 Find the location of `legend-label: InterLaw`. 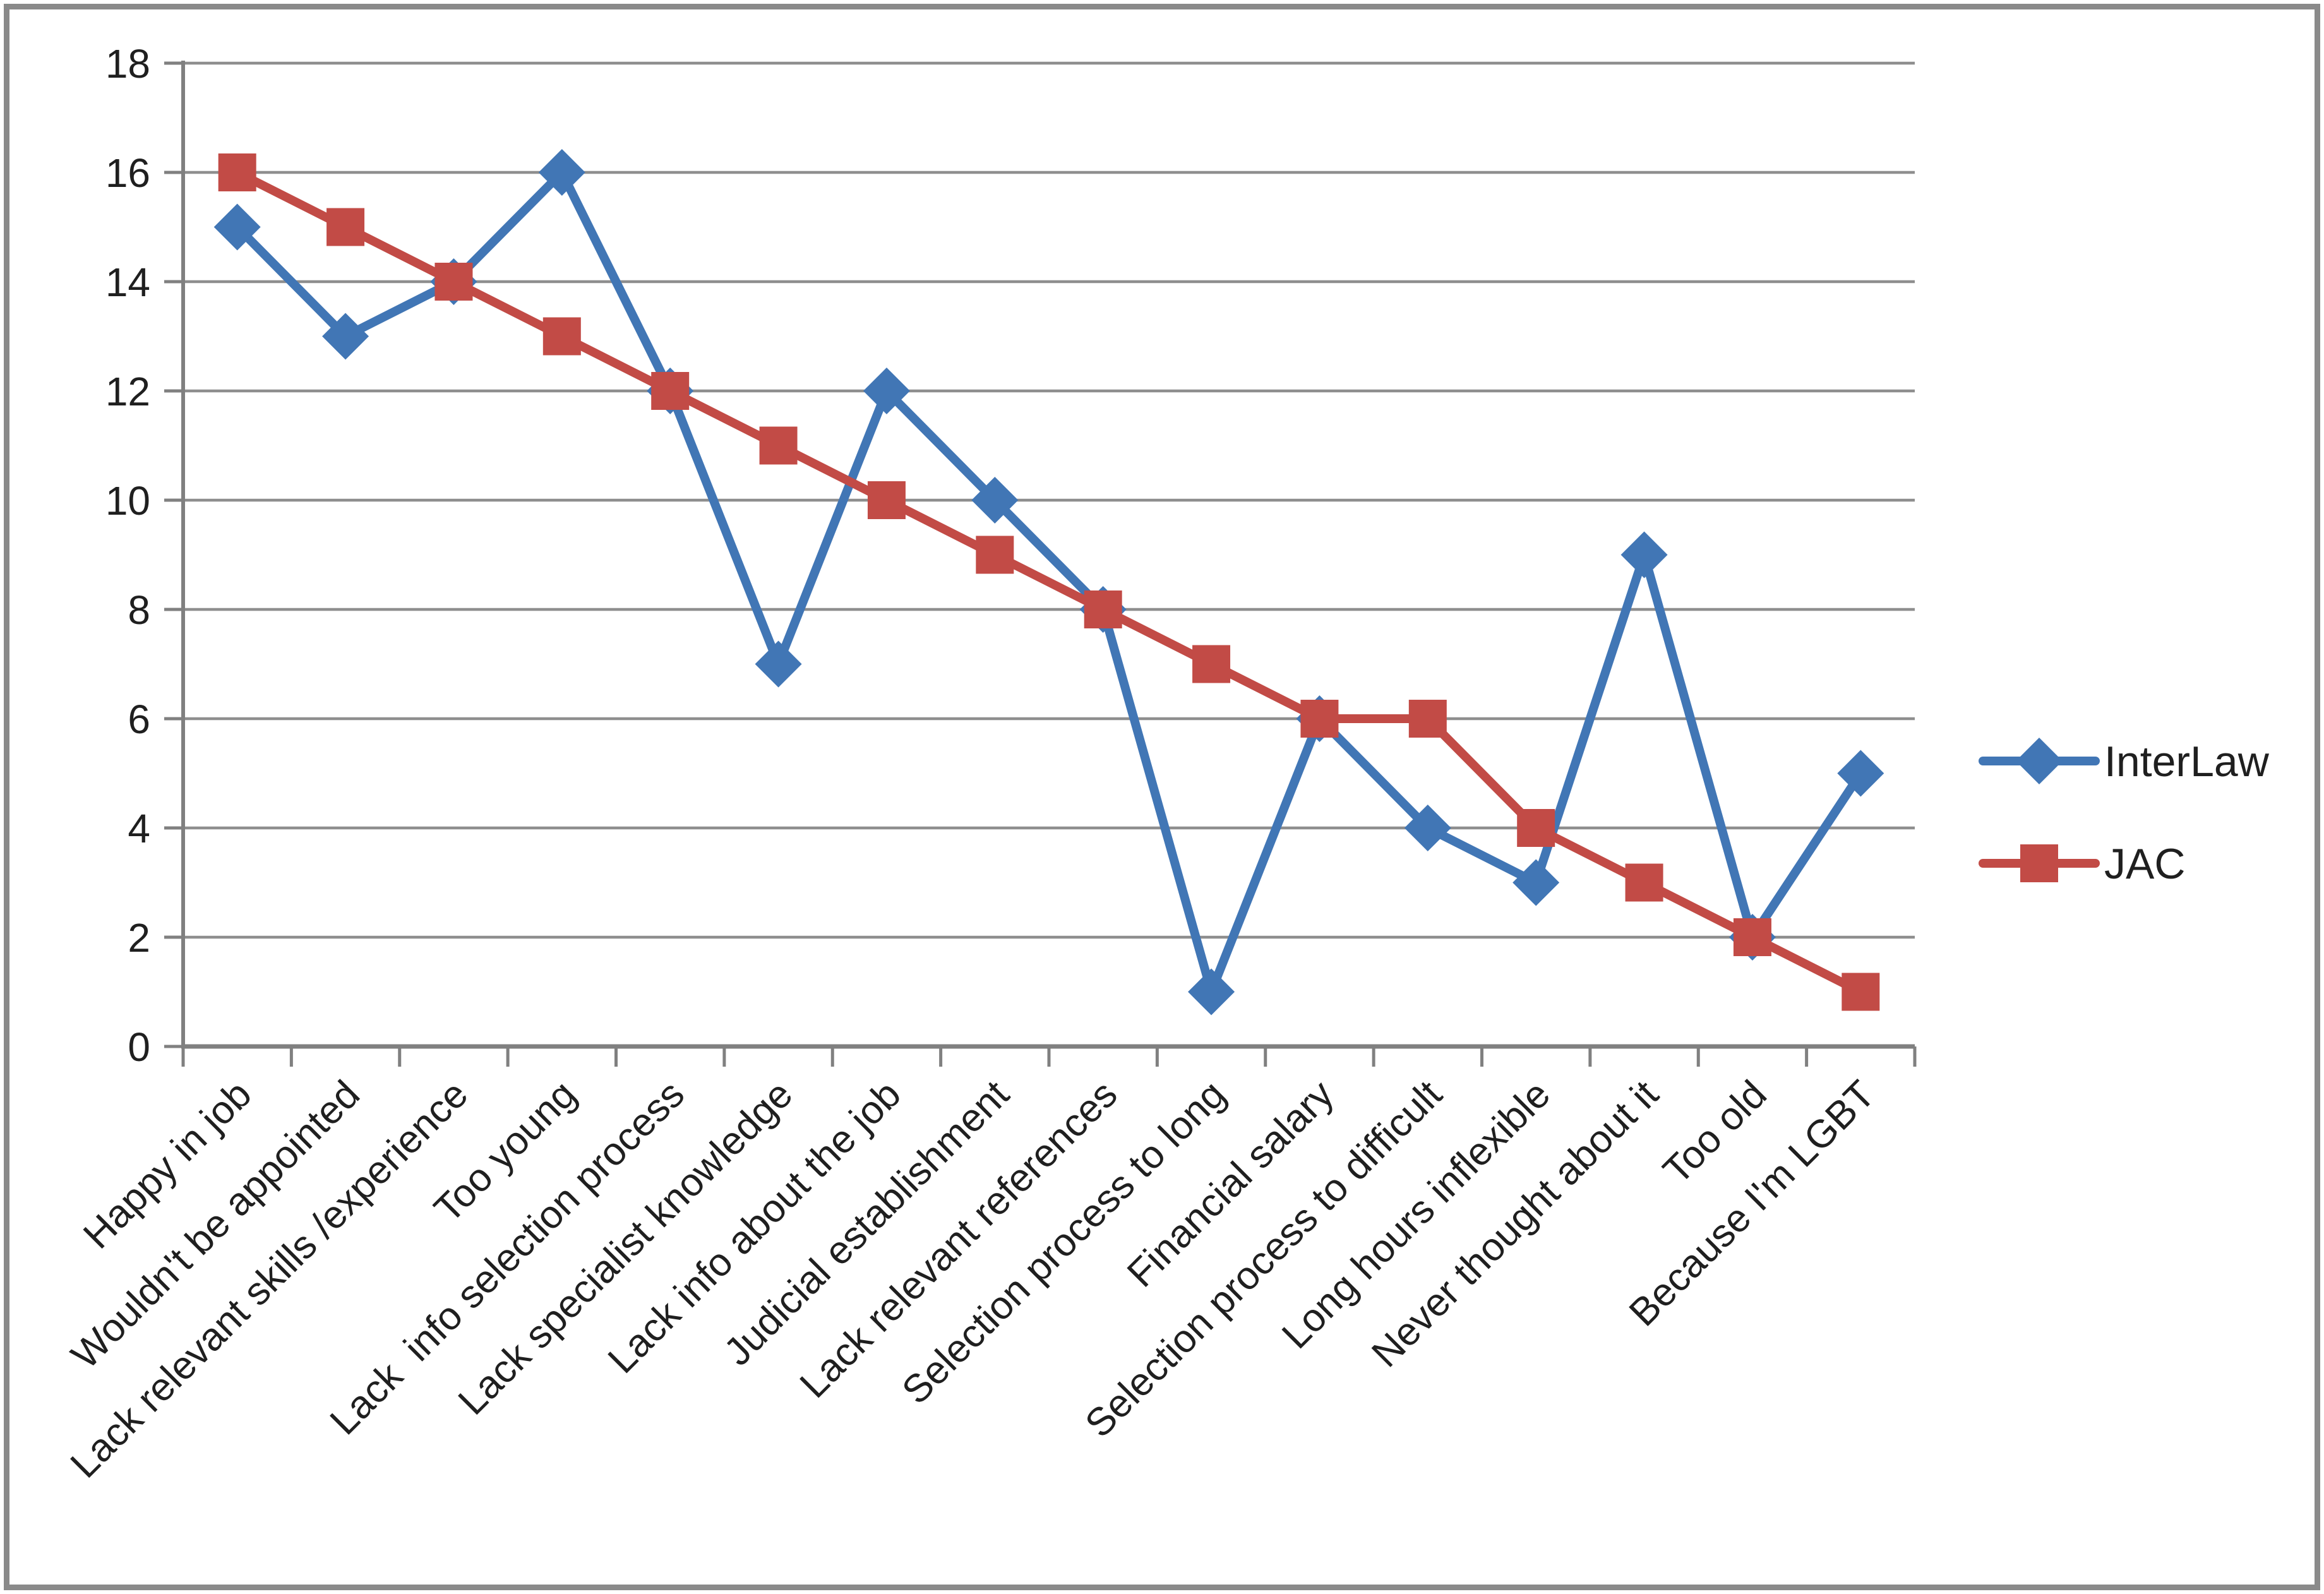

legend-label: InterLaw is located at coordinates (2187, 762).